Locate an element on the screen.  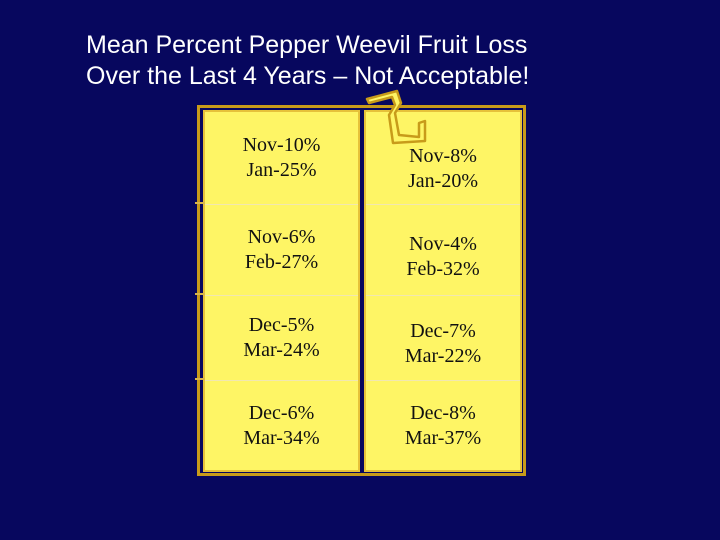
cell-line-1: Dec-6% is located at coordinates (281, 412).